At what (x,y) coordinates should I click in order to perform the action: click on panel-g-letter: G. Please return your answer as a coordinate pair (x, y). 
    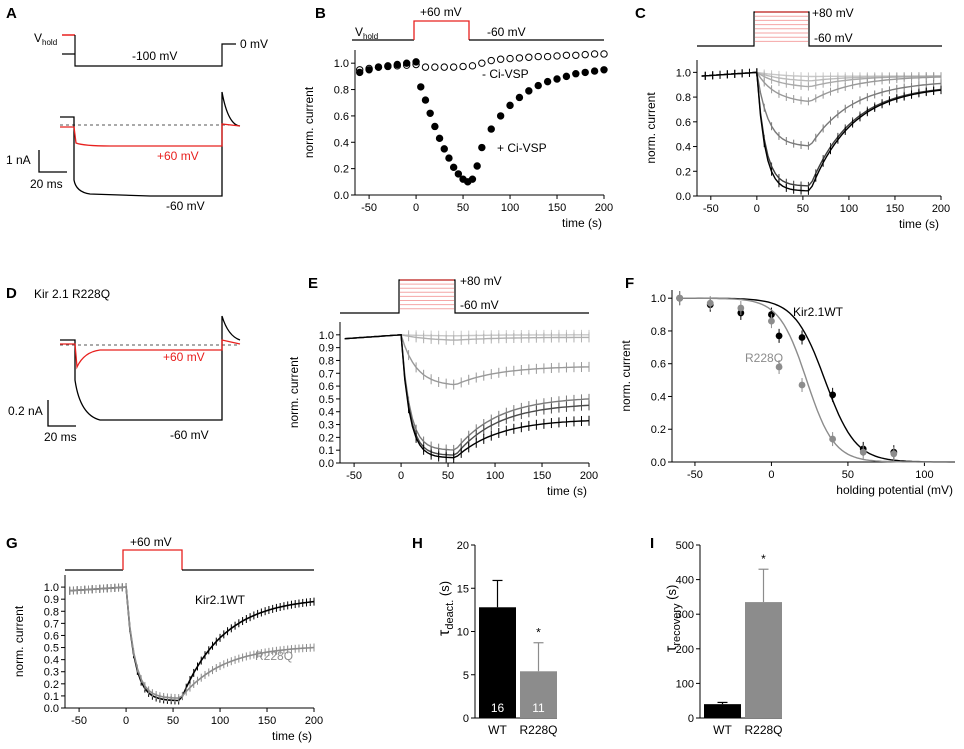
    Looking at the image, I should click on (12, 543).